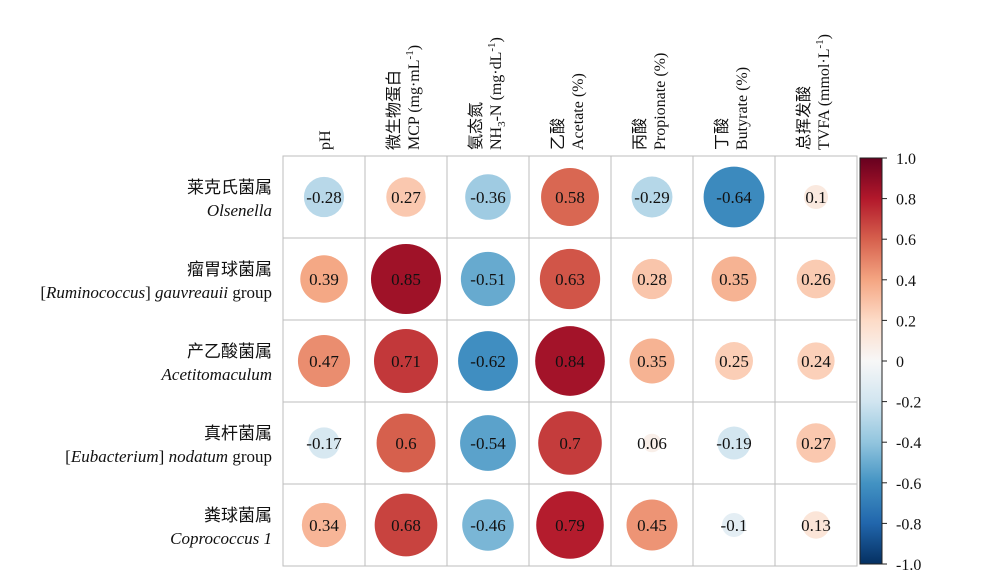 This screenshot has height=579, width=1000. Describe the element at coordinates (229, 351) in the screenshot. I see `row-label-cn: 产乙酸菌属` at that location.